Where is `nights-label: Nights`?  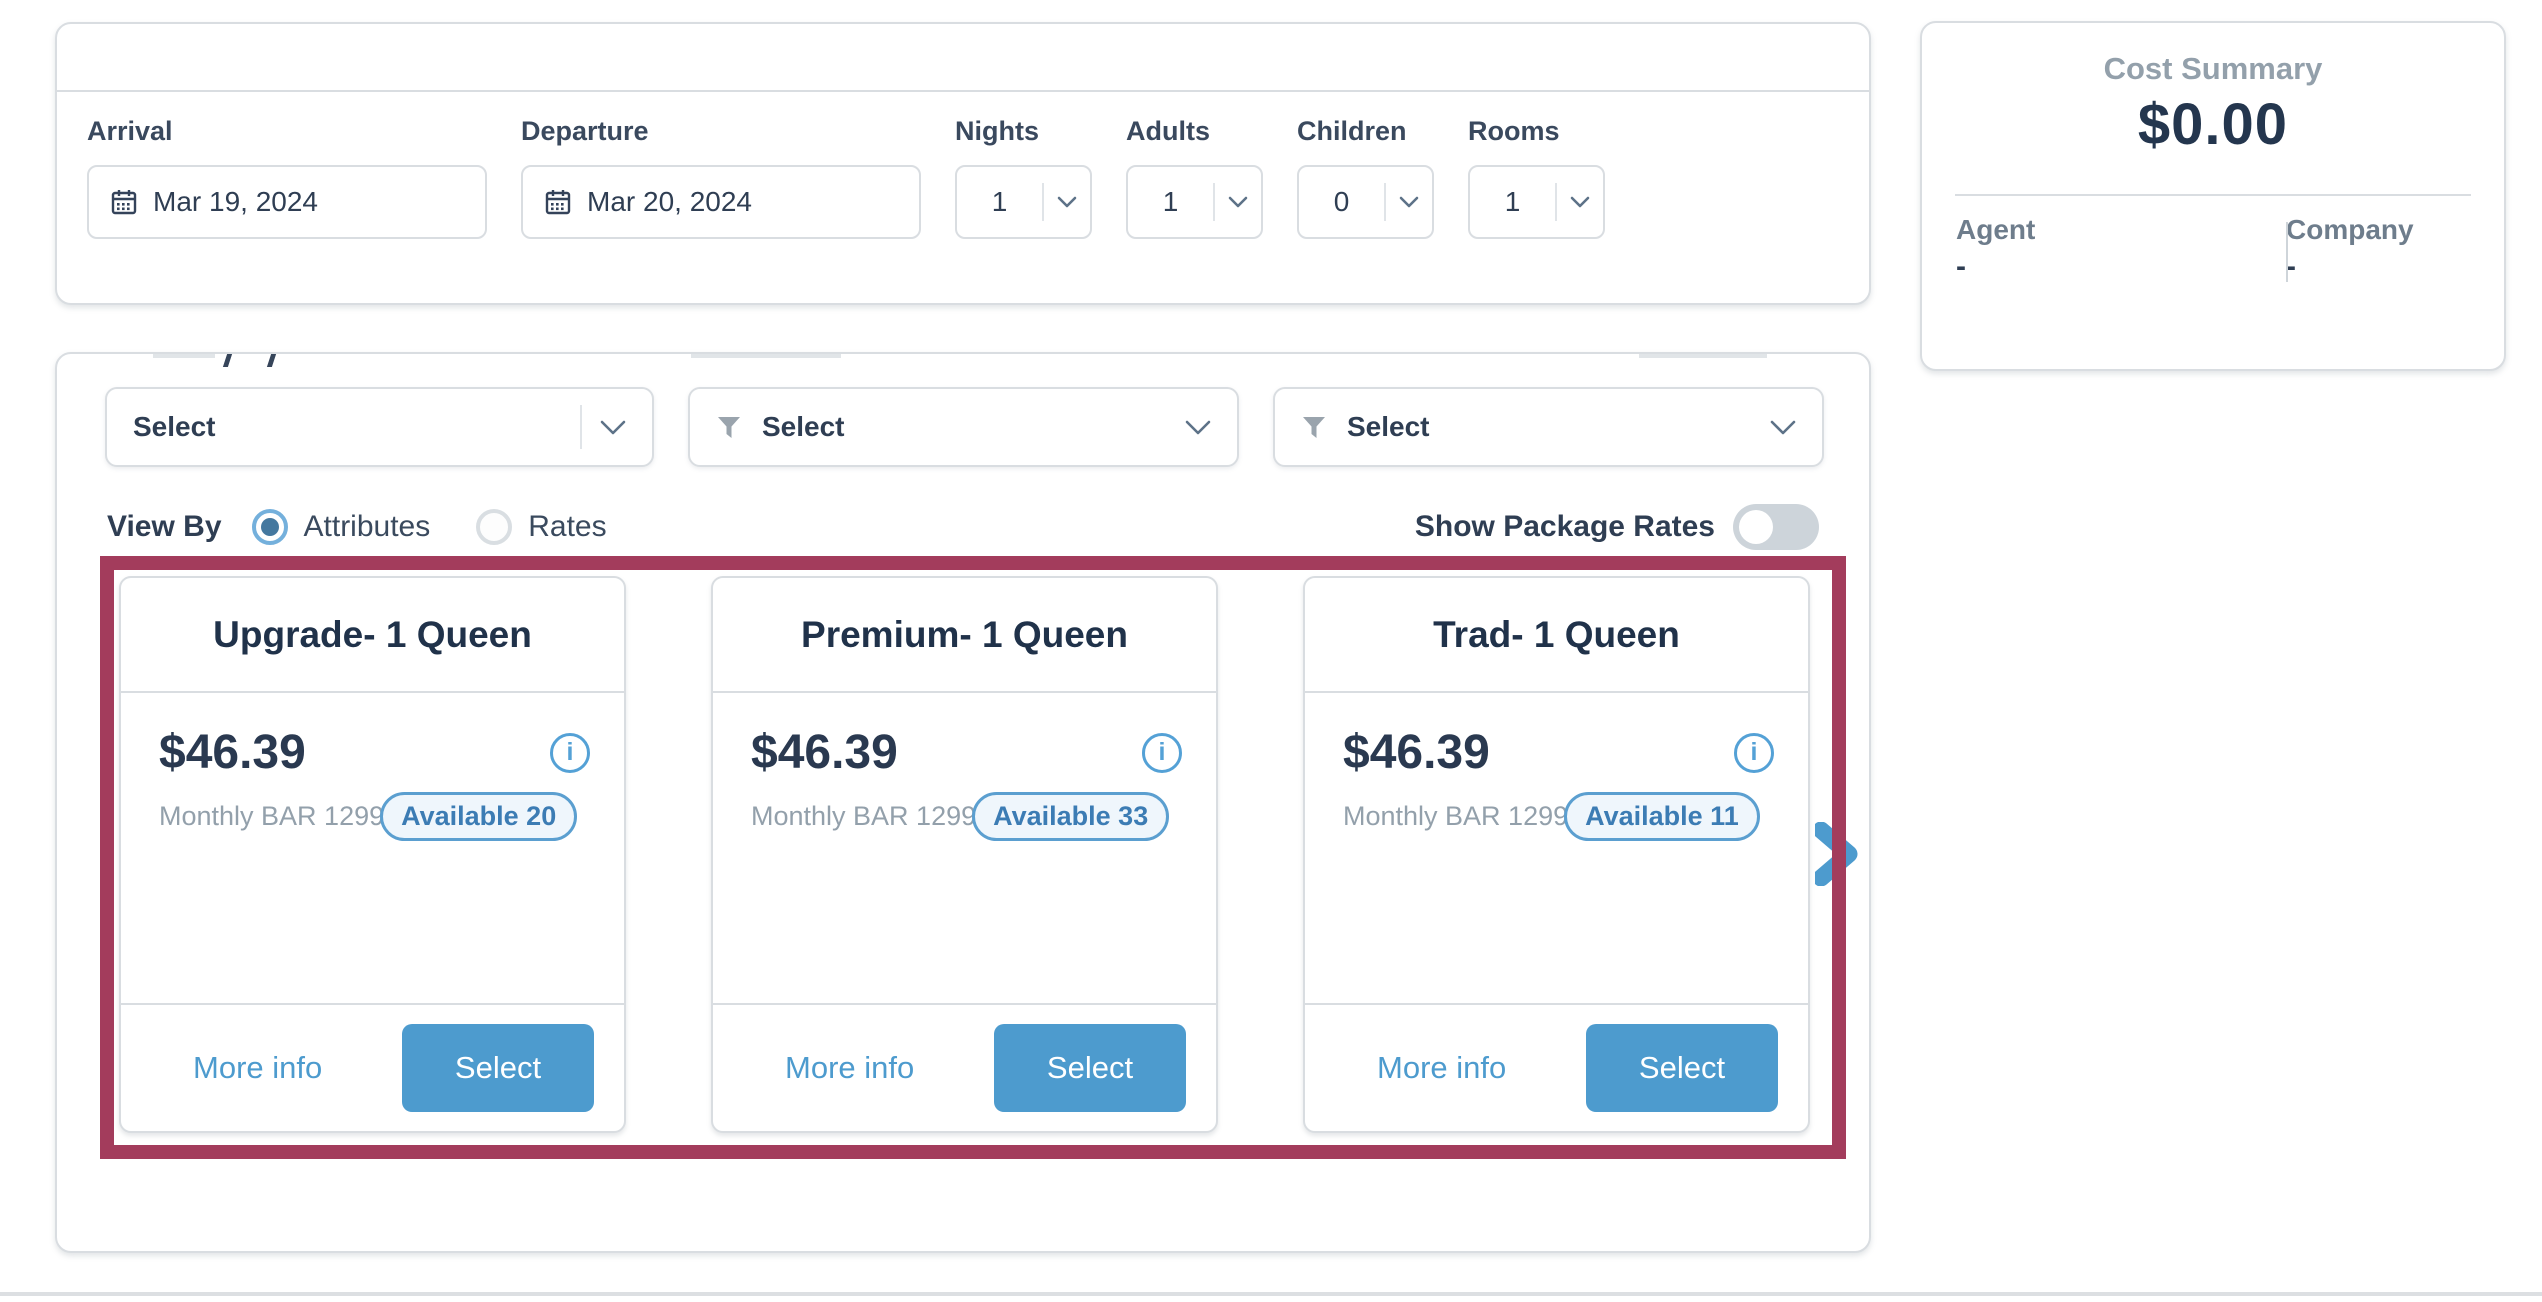
nights-label: Nights is located at coordinates (997, 131).